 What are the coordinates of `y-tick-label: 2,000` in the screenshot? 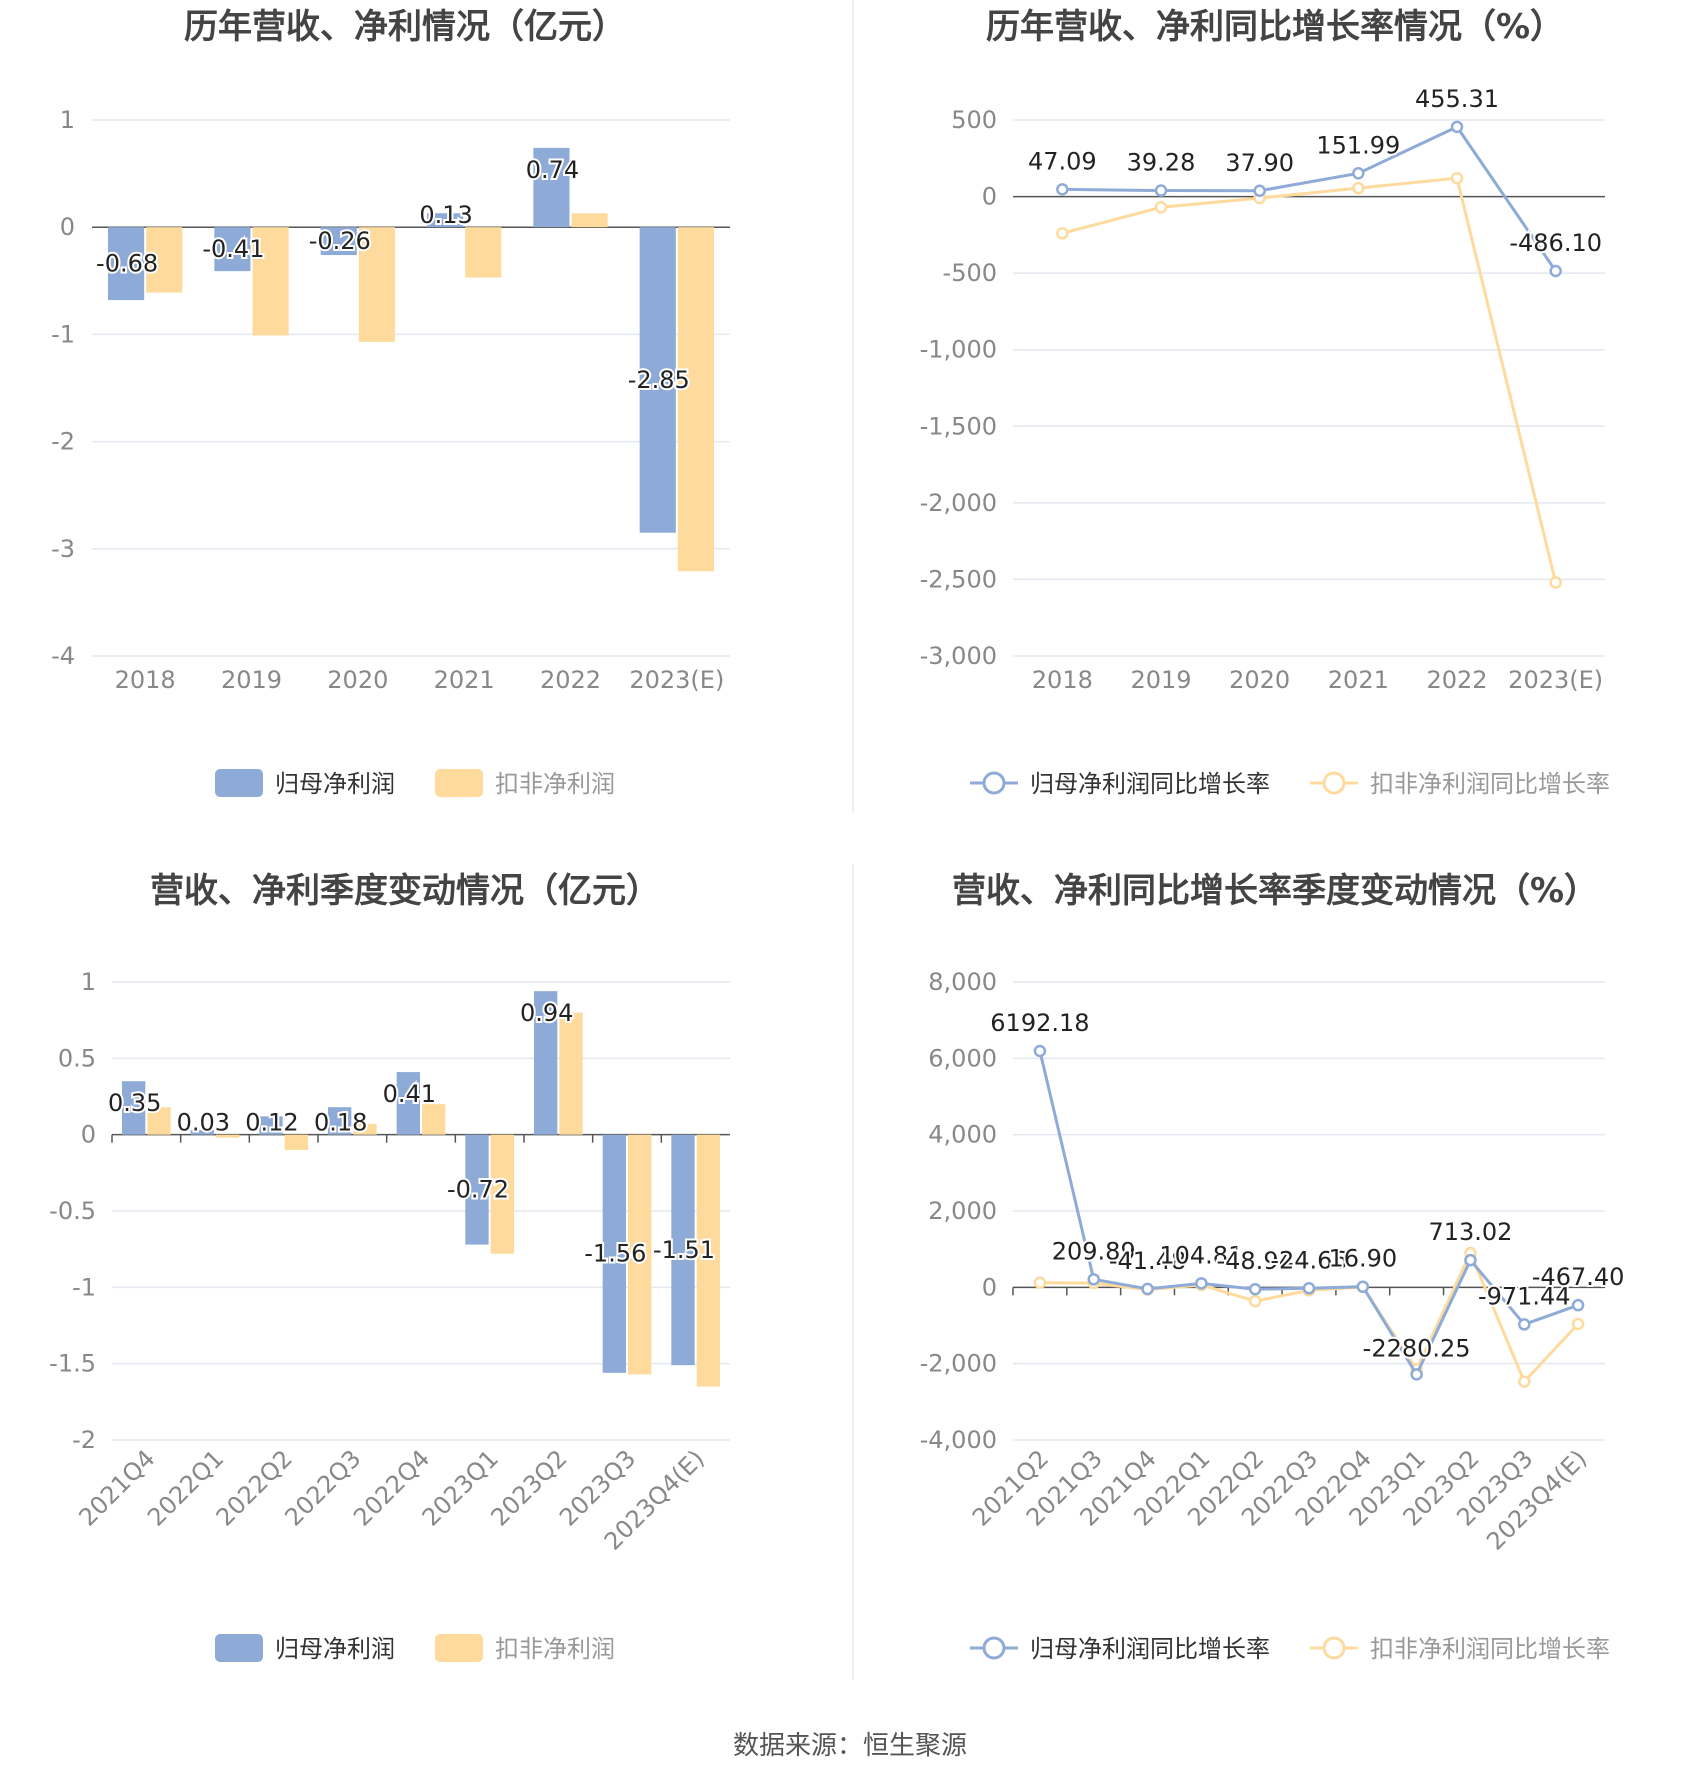 It's located at (962, 1211).